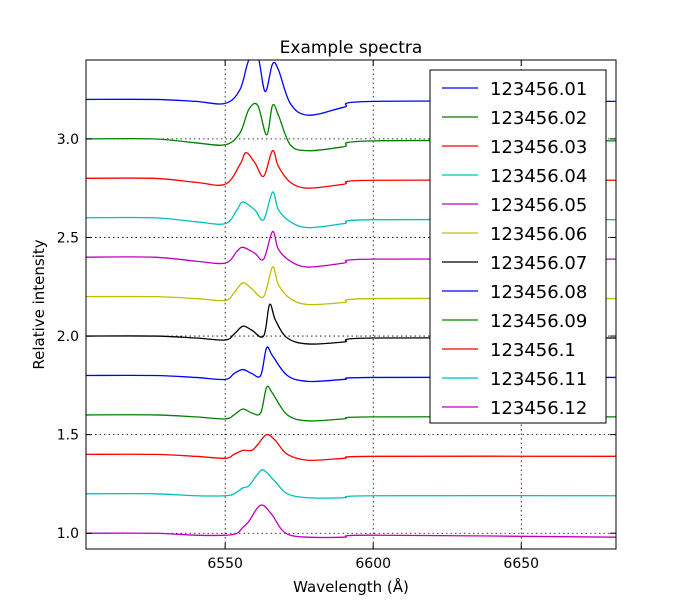 The height and width of the screenshot is (612, 685). What do you see at coordinates (538, 89) in the screenshot?
I see `legend-label: 123456.01` at bounding box center [538, 89].